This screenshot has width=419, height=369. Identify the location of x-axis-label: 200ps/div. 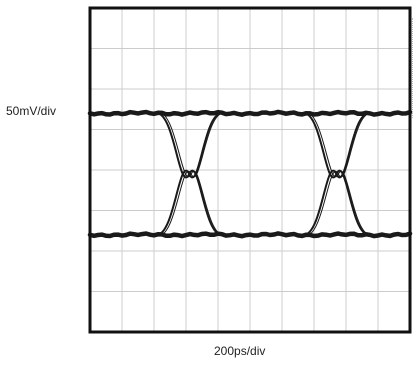
(240, 351).